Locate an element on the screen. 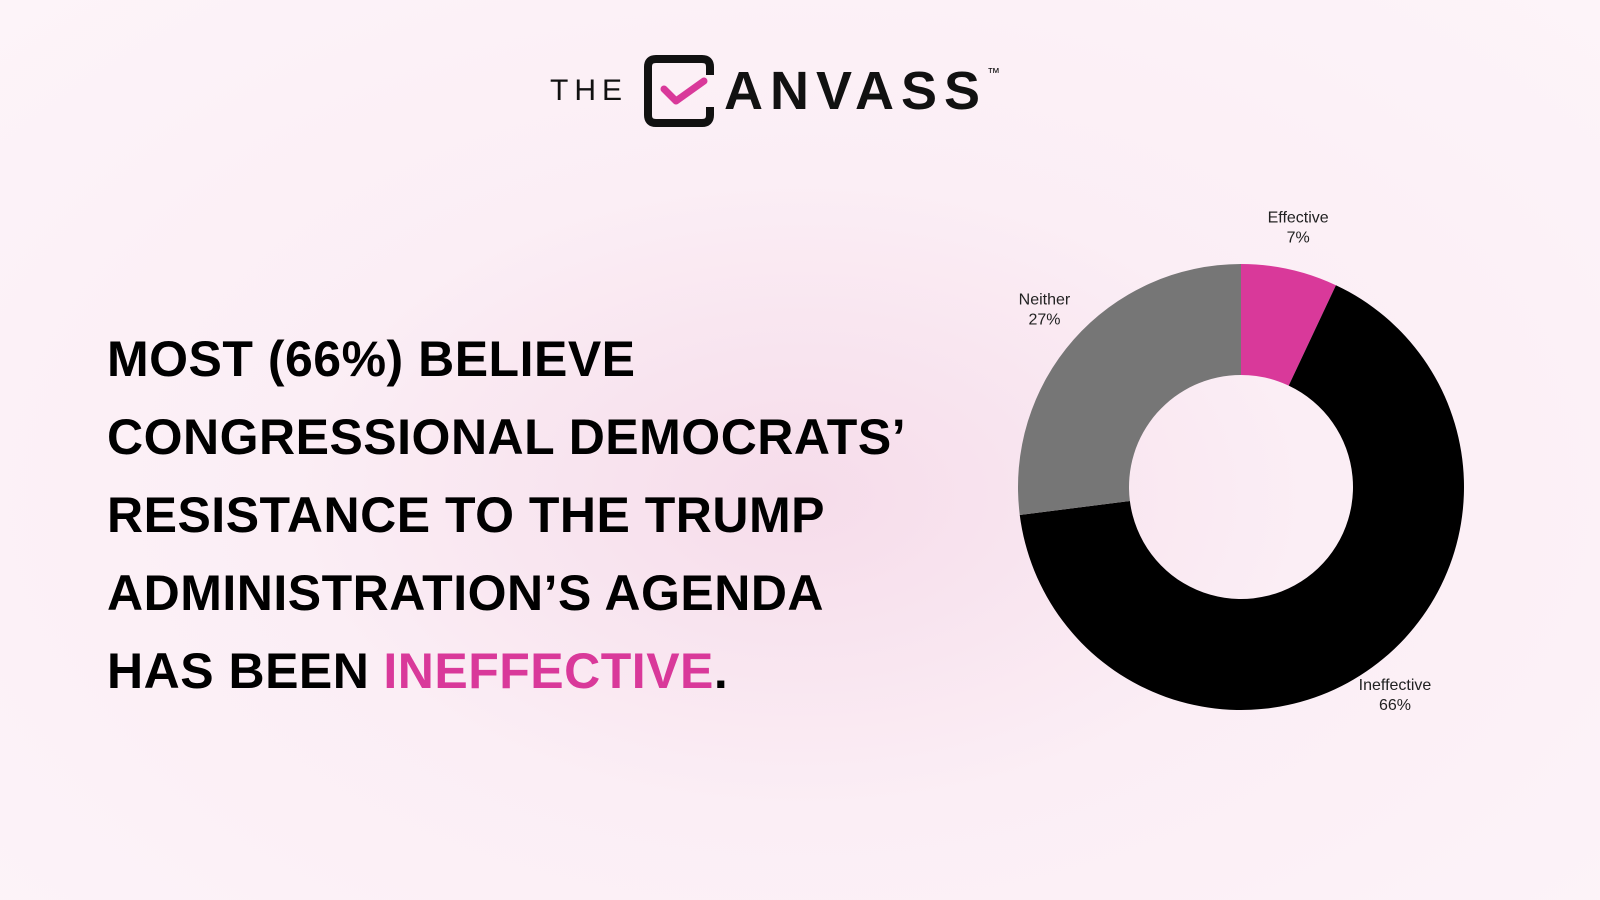 The height and width of the screenshot is (900, 1600). headline-end: . is located at coordinates (721, 671).